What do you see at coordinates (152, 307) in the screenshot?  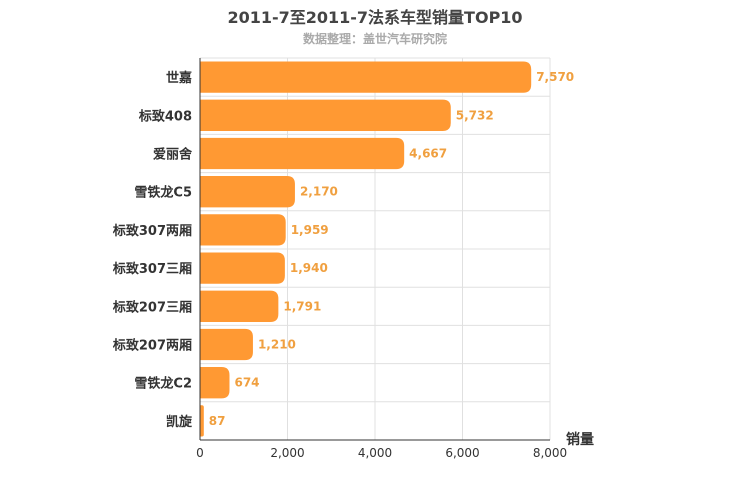 I see `category-label: 标致207三厢` at bounding box center [152, 307].